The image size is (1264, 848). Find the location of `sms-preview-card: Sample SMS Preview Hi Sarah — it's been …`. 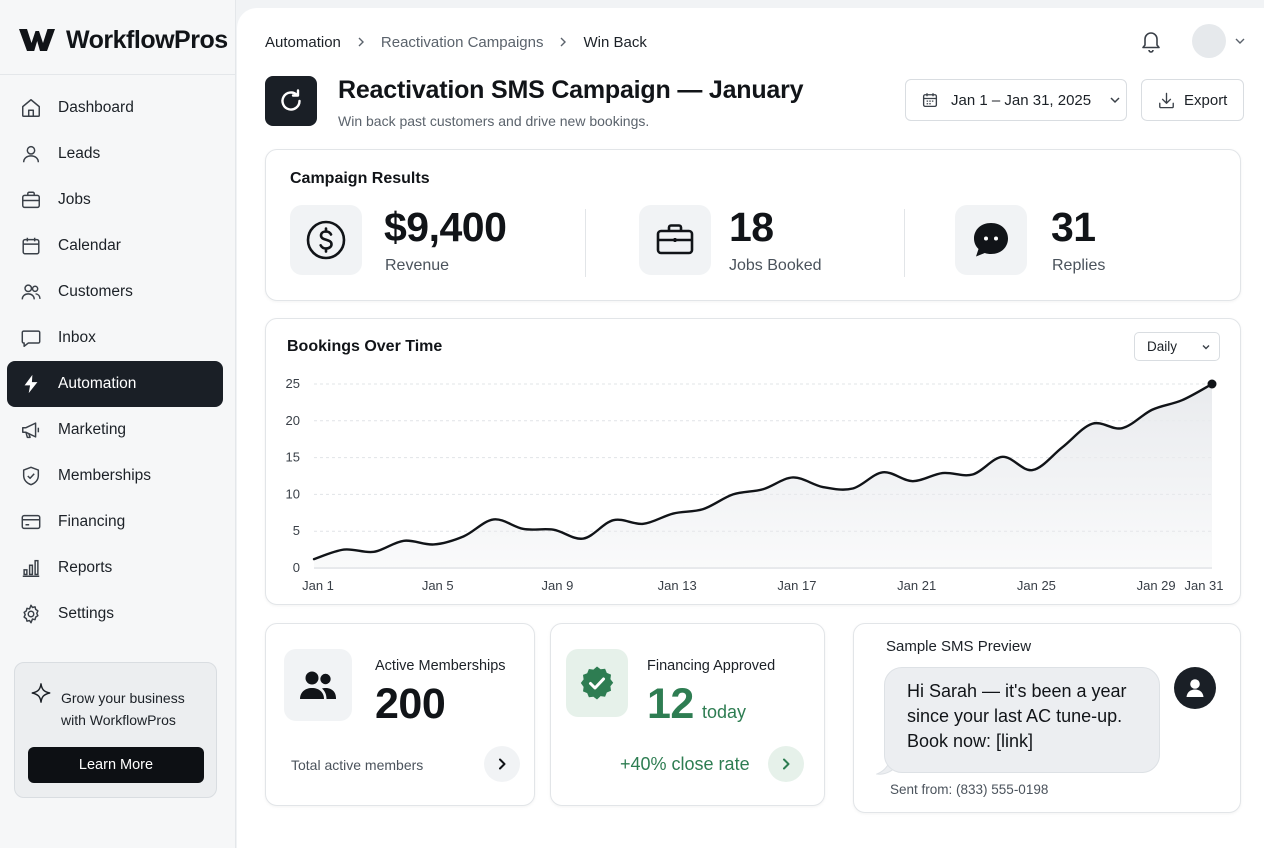

sms-preview-card: Sample SMS Preview Hi Sarah — it's been … is located at coordinates (1047, 718).